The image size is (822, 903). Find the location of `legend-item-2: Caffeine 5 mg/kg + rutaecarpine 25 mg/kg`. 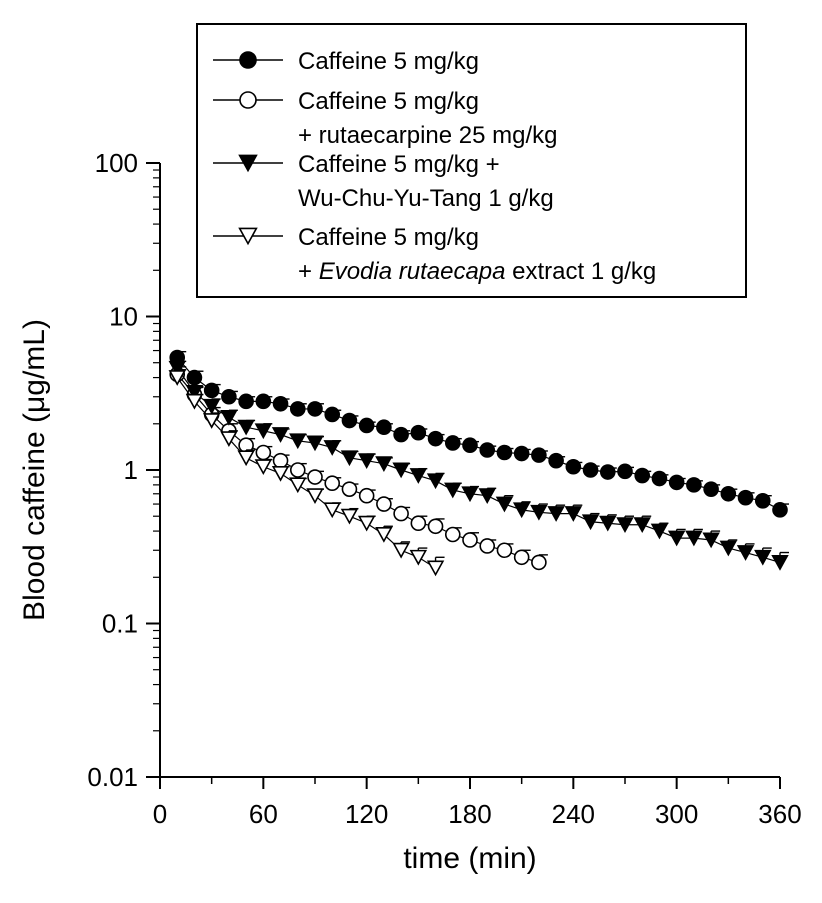

legend-item-2: Caffeine 5 mg/kg + rutaecarpine 25 mg/kg is located at coordinates (385, 118).